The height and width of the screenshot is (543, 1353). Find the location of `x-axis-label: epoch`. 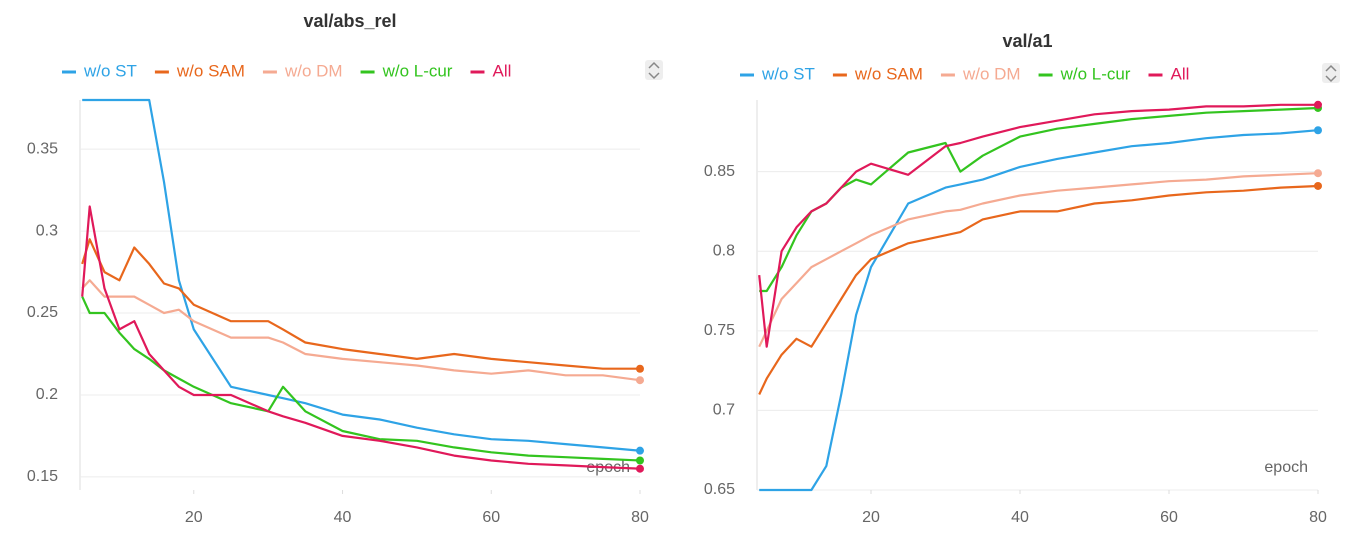

x-axis-label: epoch is located at coordinates (1286, 467).